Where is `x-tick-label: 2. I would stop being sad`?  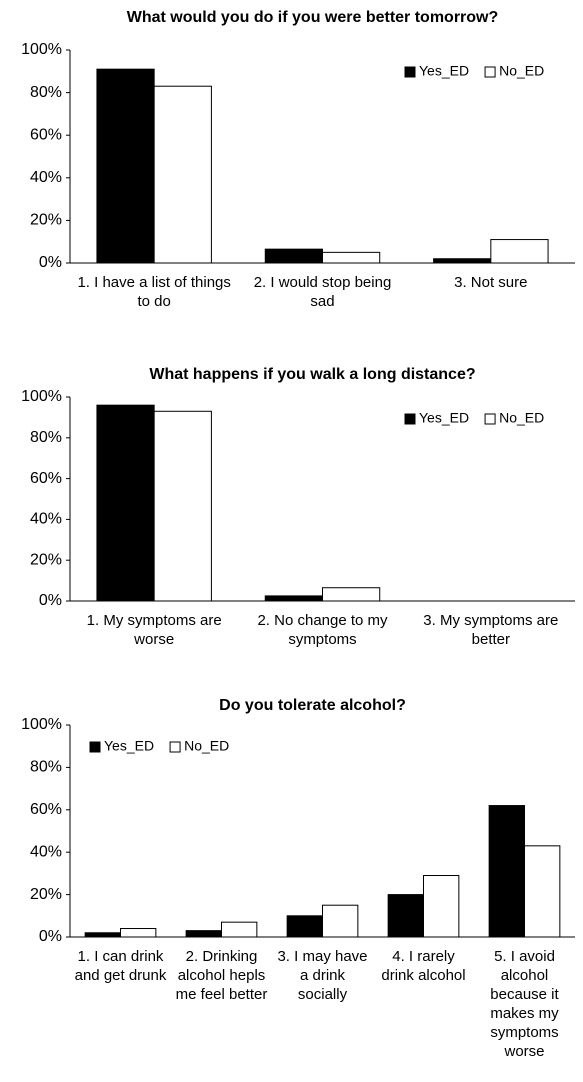
x-tick-label: 2. I would stop being sad is located at coordinates (322, 292).